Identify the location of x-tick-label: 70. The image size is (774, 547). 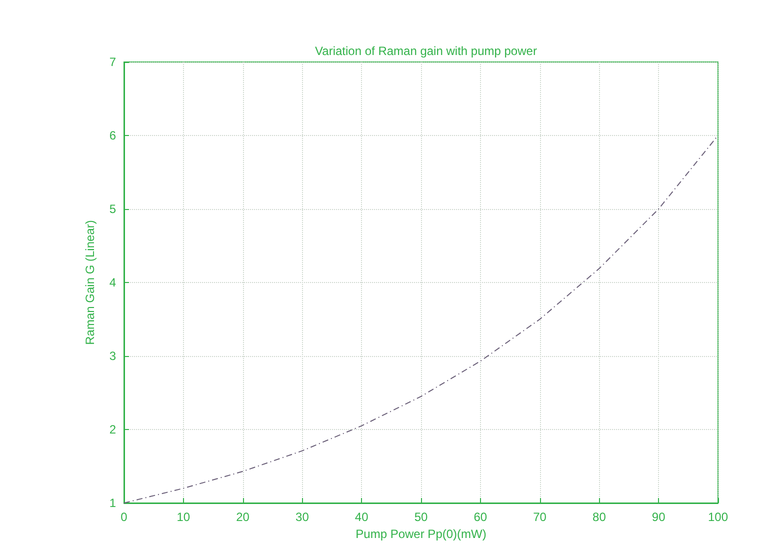
(540, 517).